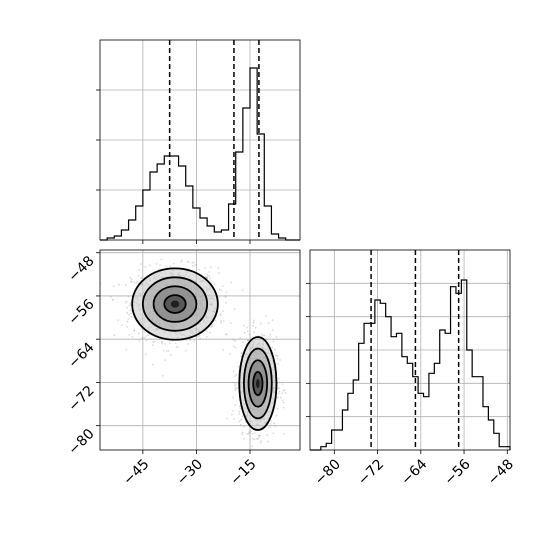  What do you see at coordinates (214, 140) in the screenshot?
I see `top-quantile-lines` at bounding box center [214, 140].